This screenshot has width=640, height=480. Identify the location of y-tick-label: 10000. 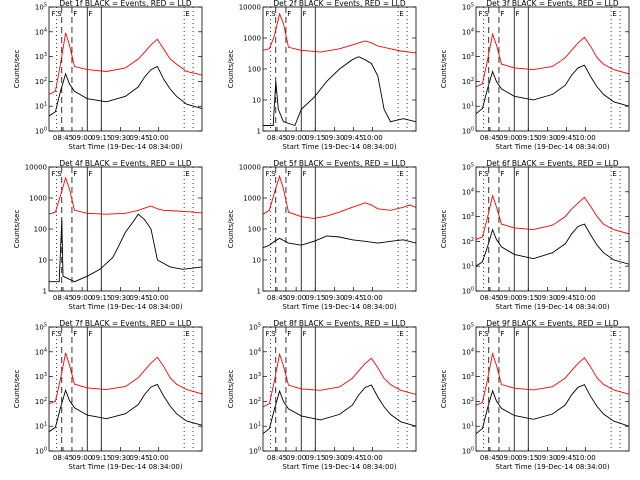
(250, 8).